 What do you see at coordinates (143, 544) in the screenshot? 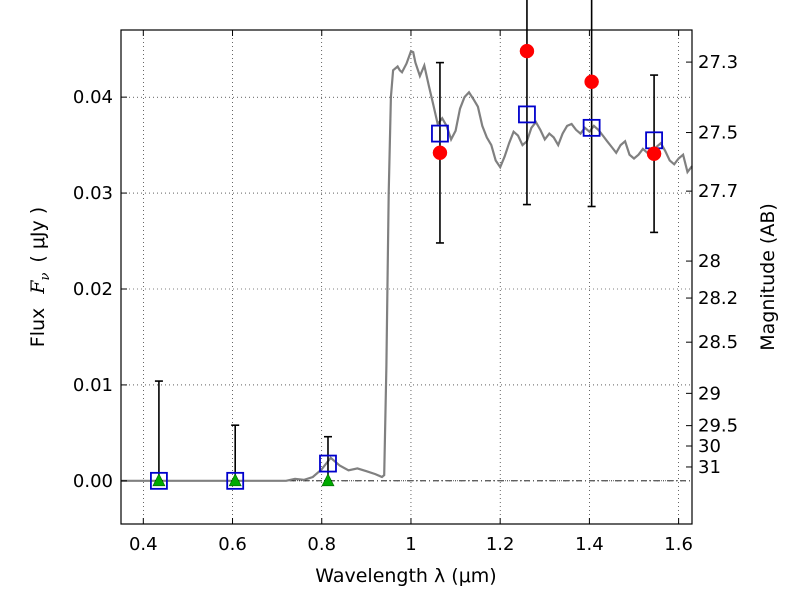
I see `x-tick-label: 0.4` at bounding box center [143, 544].